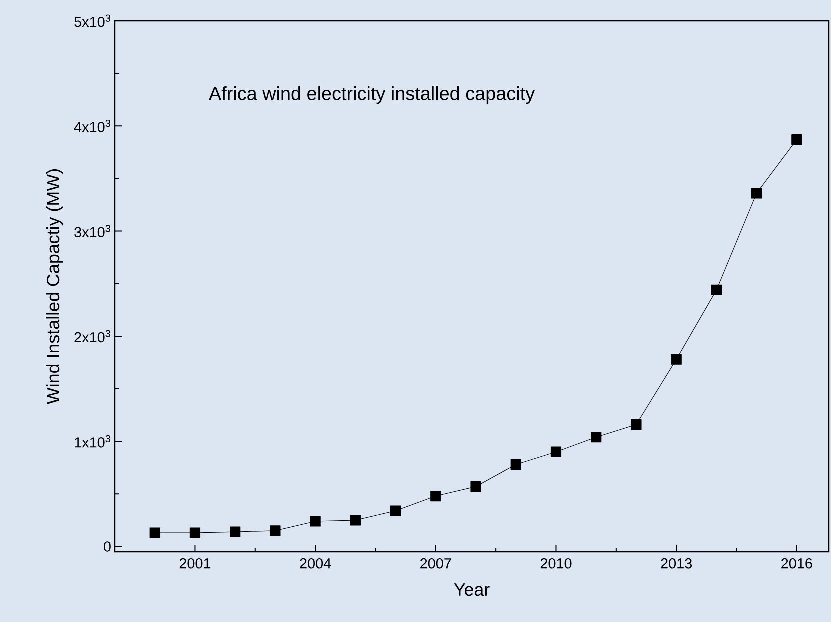  What do you see at coordinates (436, 563) in the screenshot?
I see `x-tick-label: 2007` at bounding box center [436, 563].